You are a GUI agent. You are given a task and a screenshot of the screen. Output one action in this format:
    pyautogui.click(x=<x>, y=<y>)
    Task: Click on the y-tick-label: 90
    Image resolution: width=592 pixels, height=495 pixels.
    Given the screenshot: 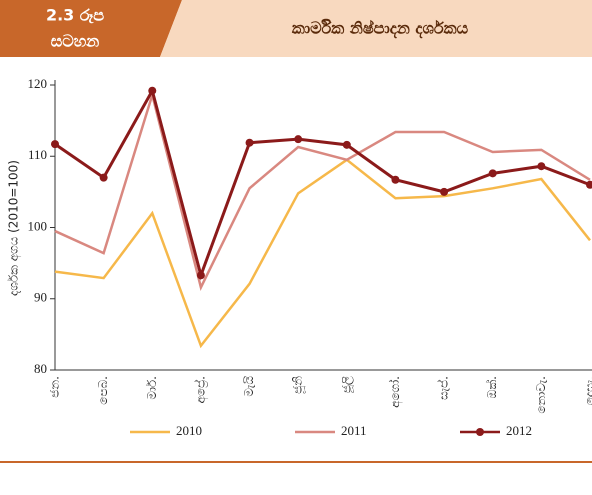 What is the action you would take?
    pyautogui.click(x=40, y=297)
    